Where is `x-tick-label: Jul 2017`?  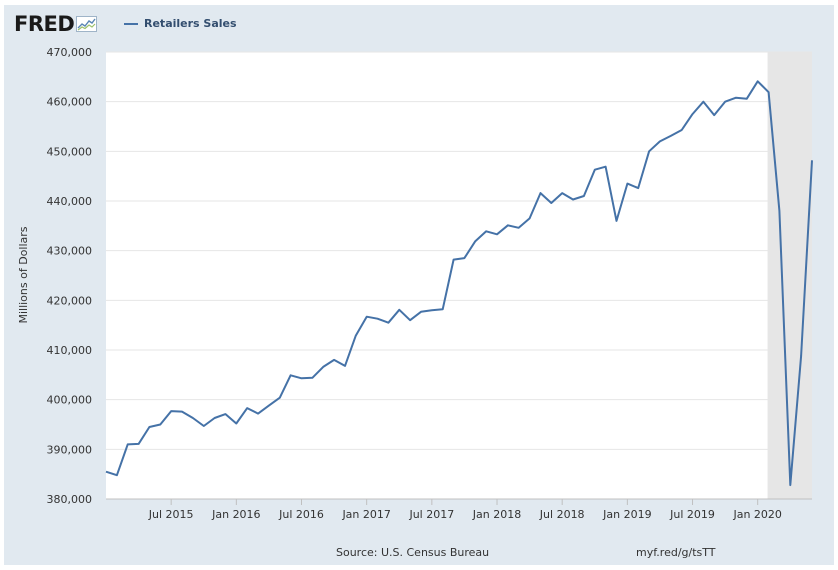
x-tick-label: Jul 2017 is located at coordinates (431, 514).